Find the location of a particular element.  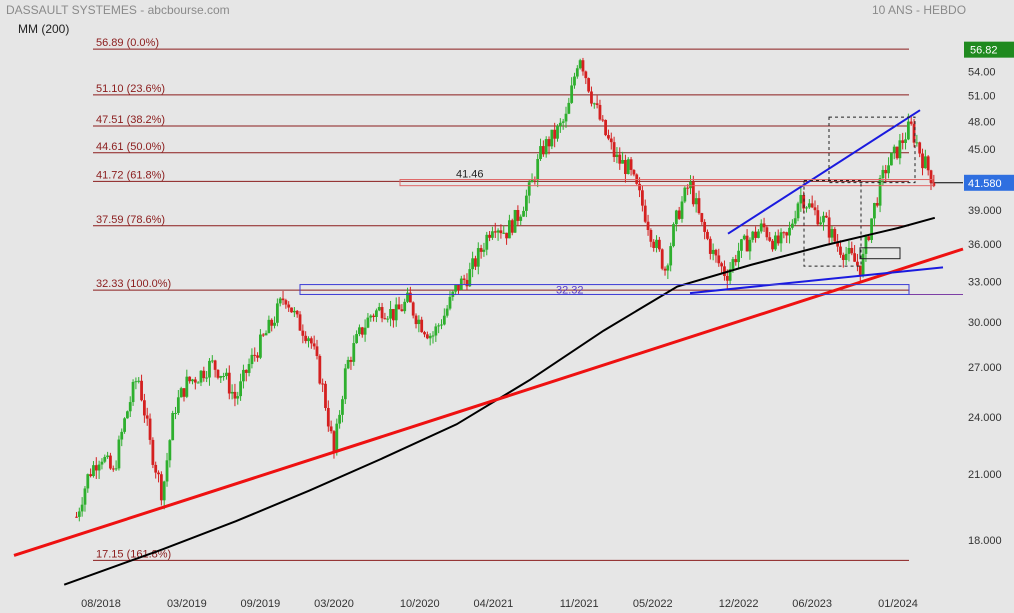

fib-level-label: 17.15 (161.8%) is located at coordinates (133, 554).